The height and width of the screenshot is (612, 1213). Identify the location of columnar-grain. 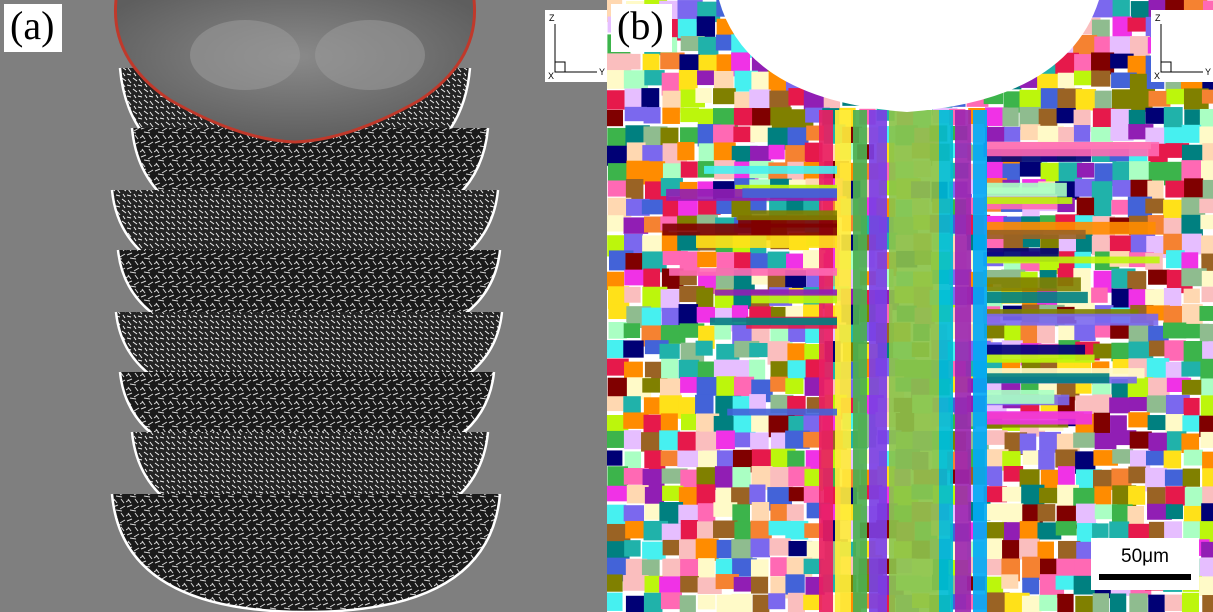
(843, 361).